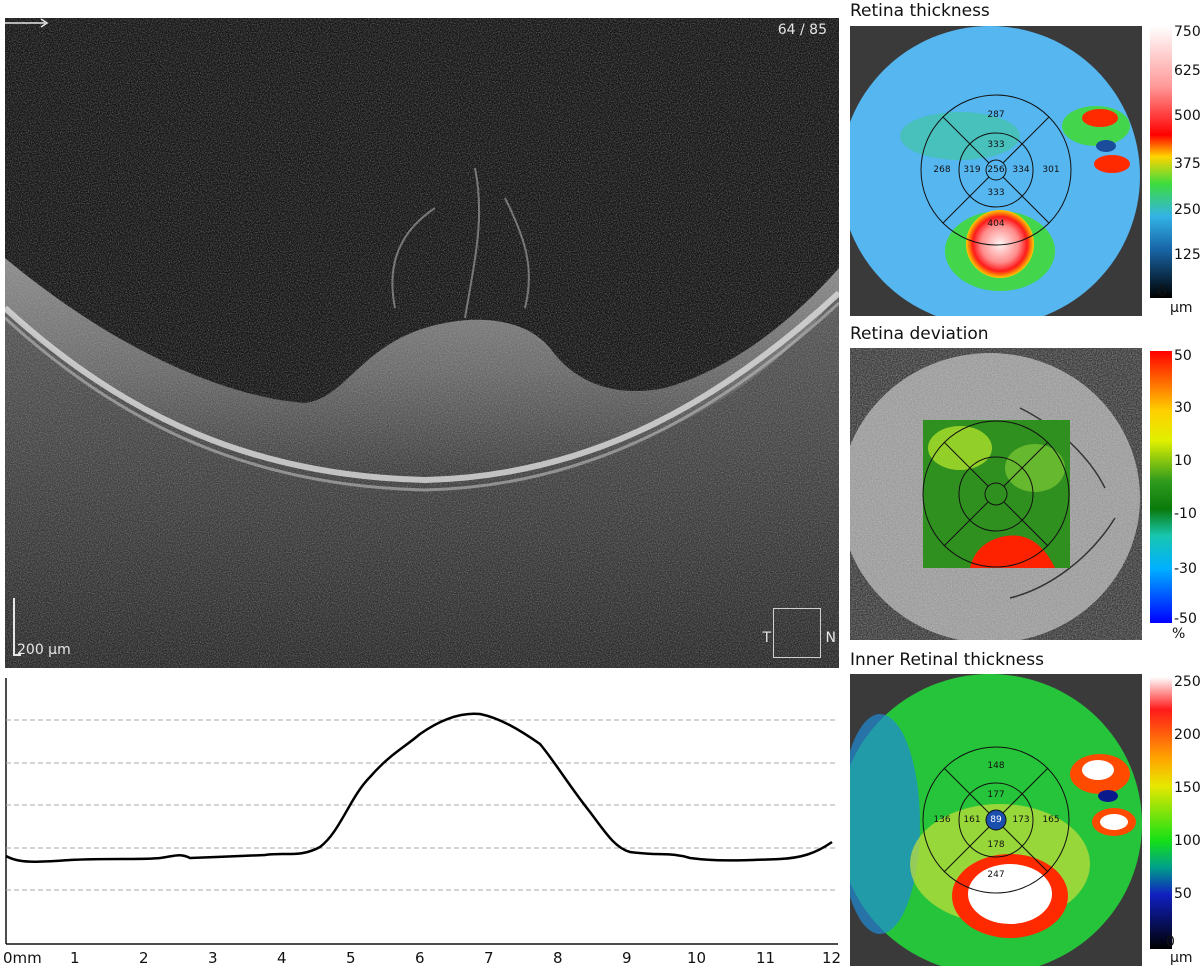 Image resolution: width=1200 pixels, height=969 pixels. I want to click on sector-temporal-outer: 136, so click(942, 820).